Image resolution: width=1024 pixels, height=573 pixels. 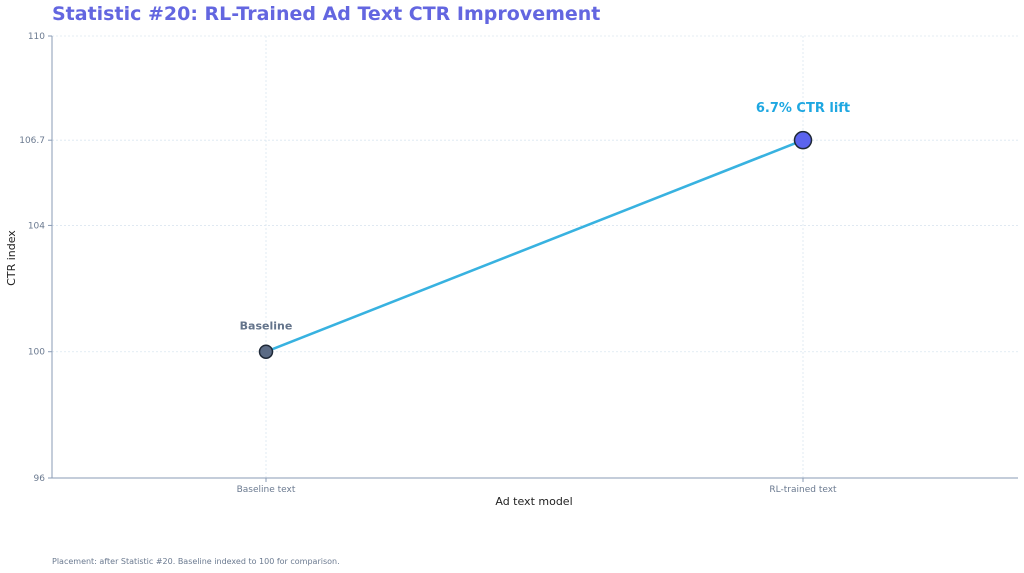 I want to click on annotation-ctr-lift: 6.7% CTR lift, so click(x=803, y=108).